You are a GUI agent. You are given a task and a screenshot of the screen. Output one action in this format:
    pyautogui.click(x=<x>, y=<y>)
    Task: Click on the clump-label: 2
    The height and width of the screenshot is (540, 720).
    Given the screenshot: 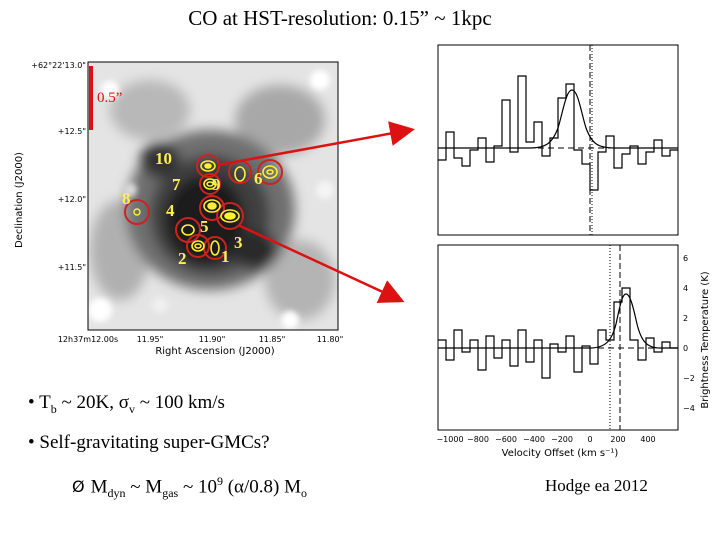 What is the action you would take?
    pyautogui.click(x=182, y=258)
    